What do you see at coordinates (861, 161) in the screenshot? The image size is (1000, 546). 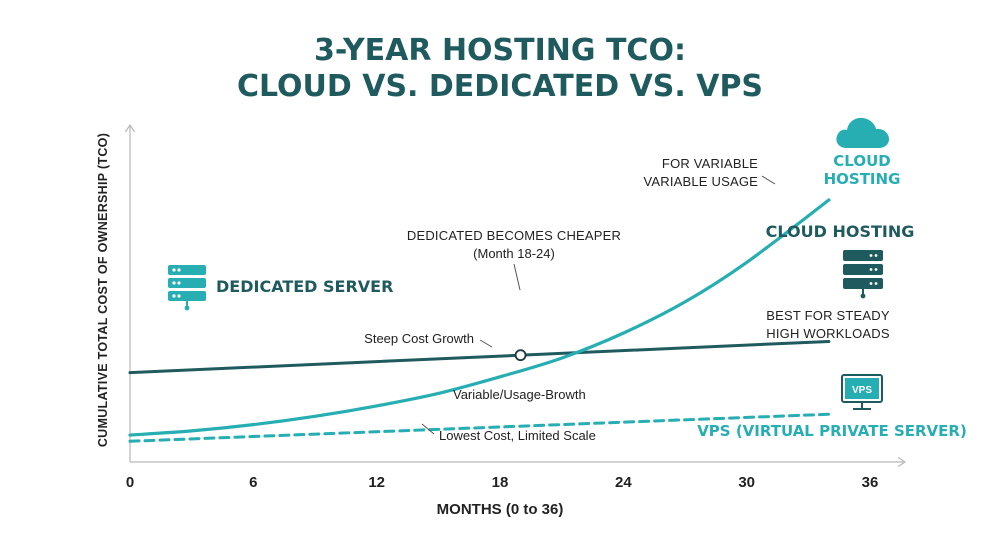 I see `cloud-label-line1: CLOUD` at bounding box center [861, 161].